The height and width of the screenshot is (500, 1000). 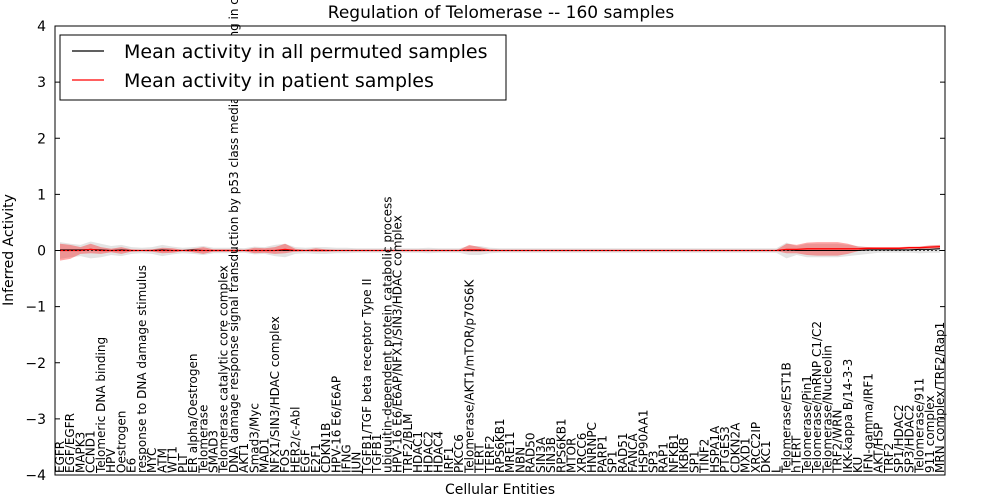 What do you see at coordinates (920, 426) in the screenshot?
I see `x-tick-label: Telomerase/911` at bounding box center [920, 426].